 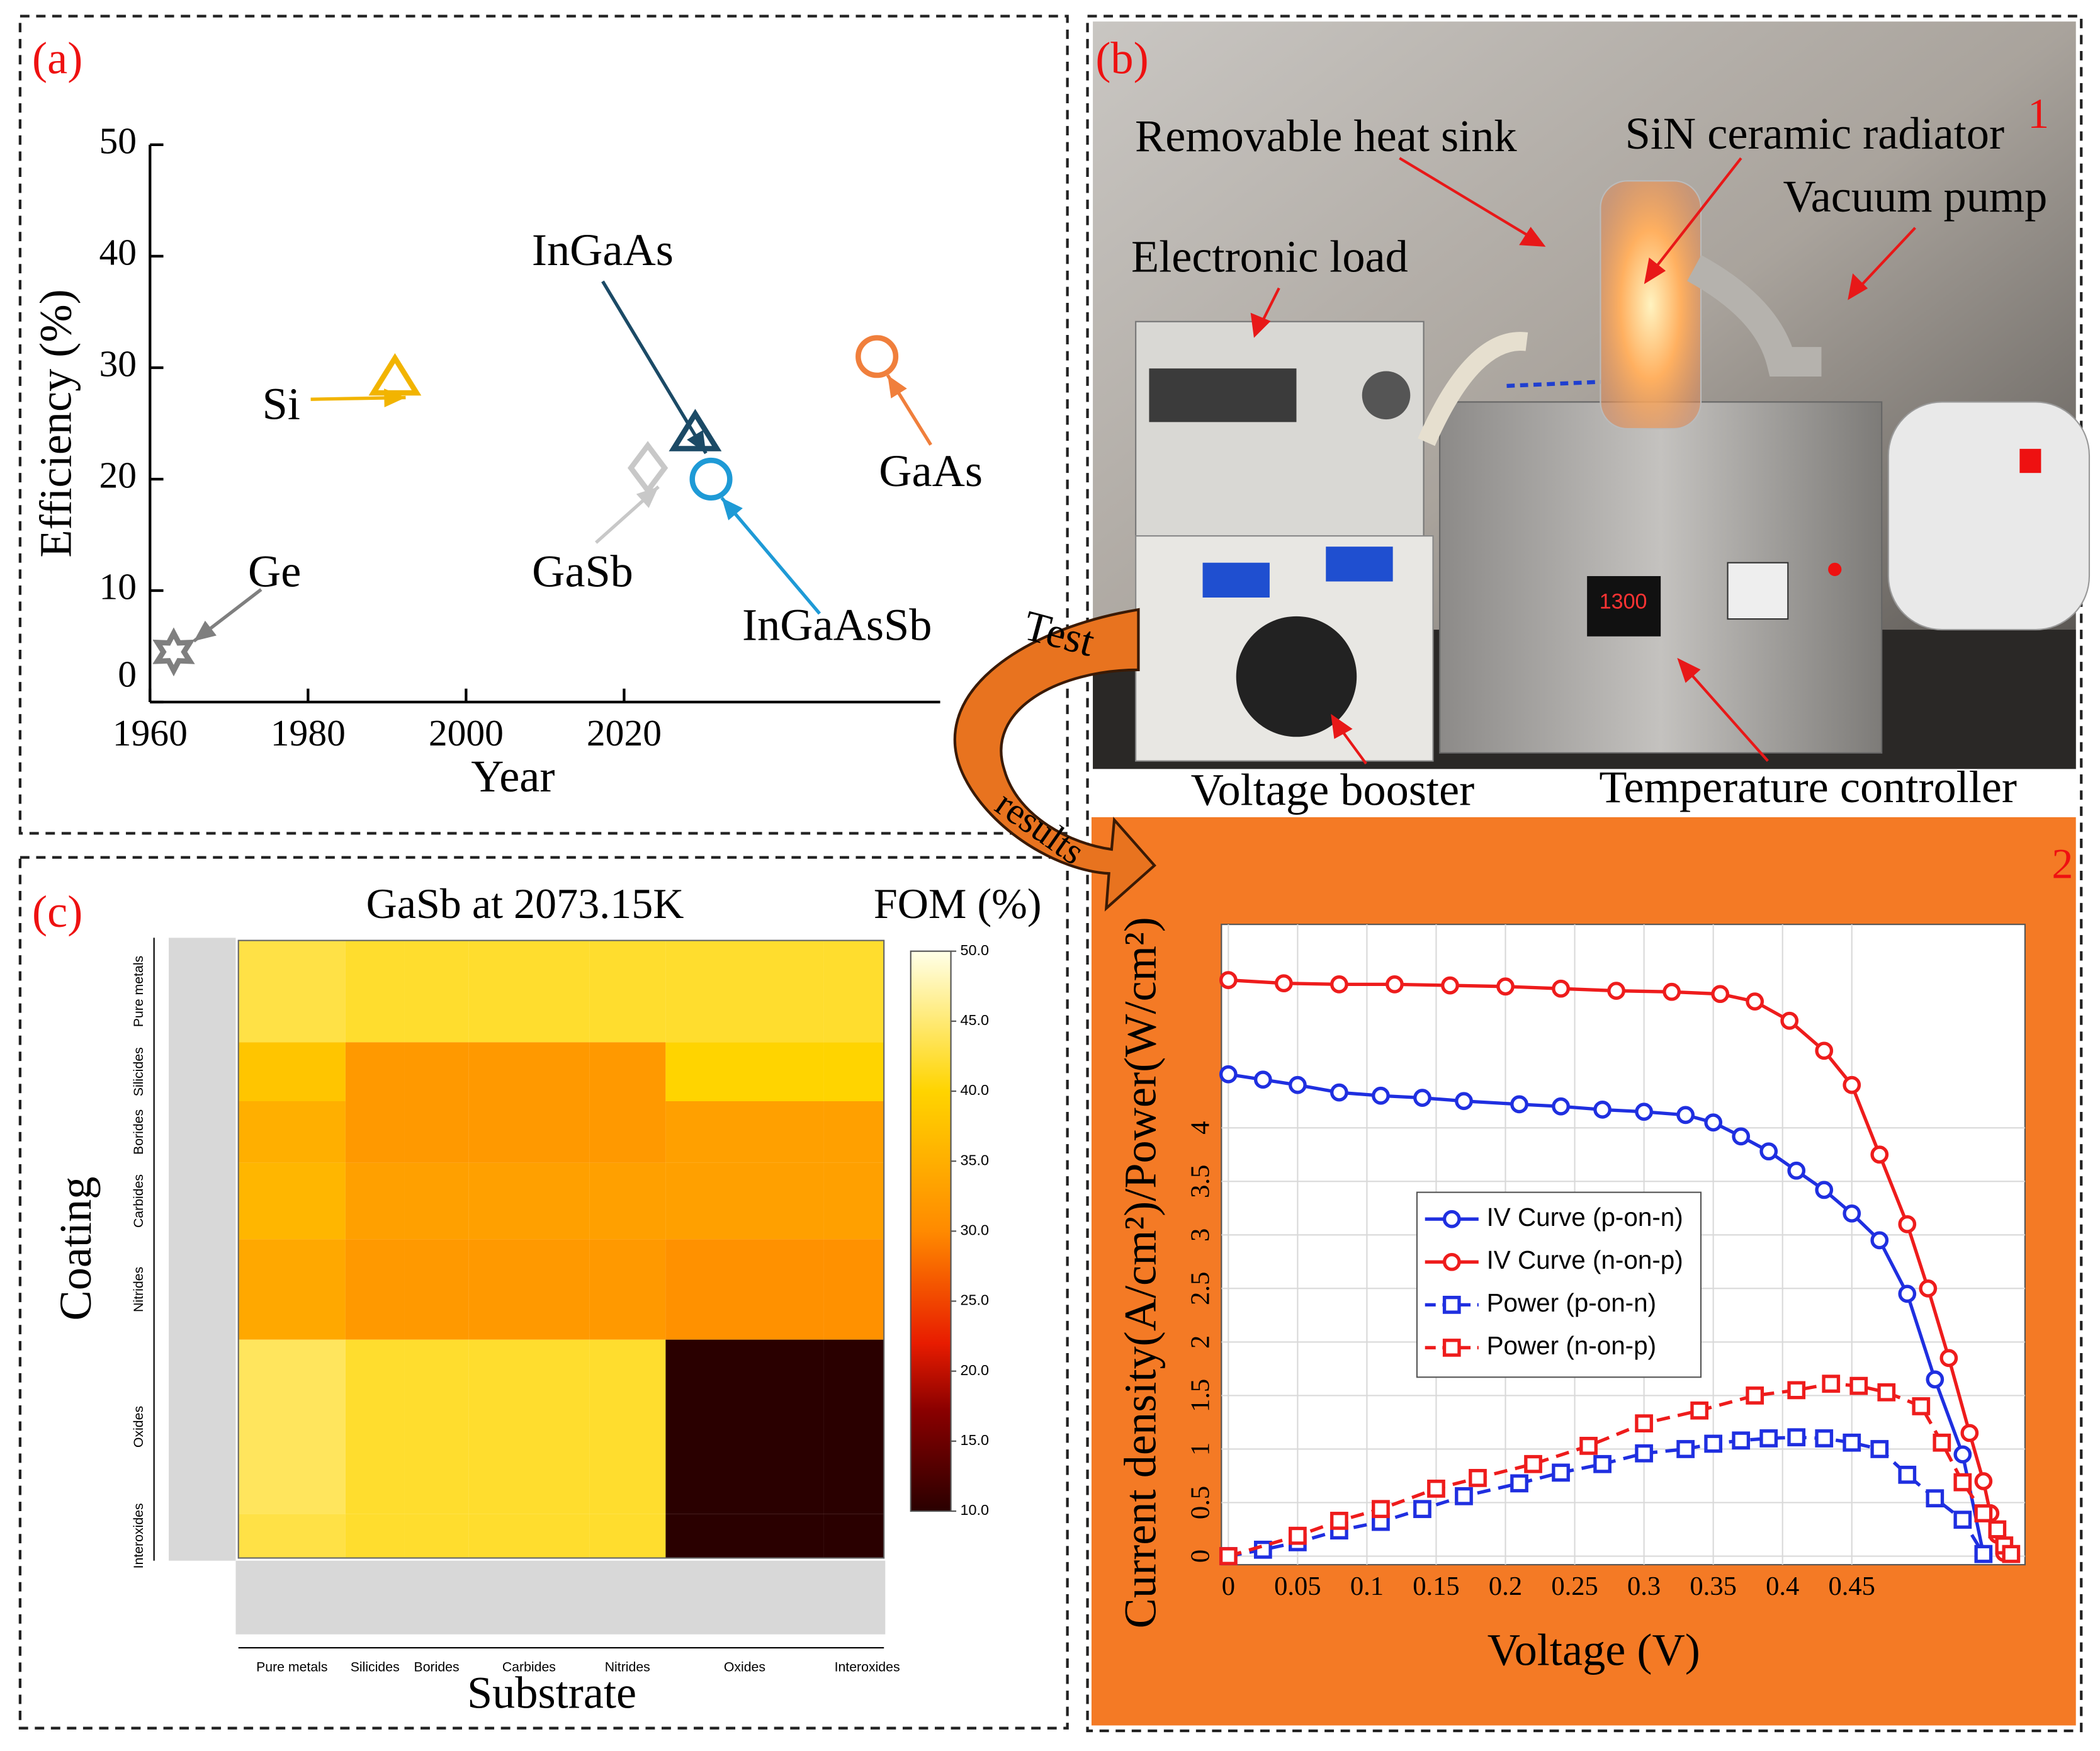 I want to click on x-tick-label: 0.15, so click(x=1436, y=1586).